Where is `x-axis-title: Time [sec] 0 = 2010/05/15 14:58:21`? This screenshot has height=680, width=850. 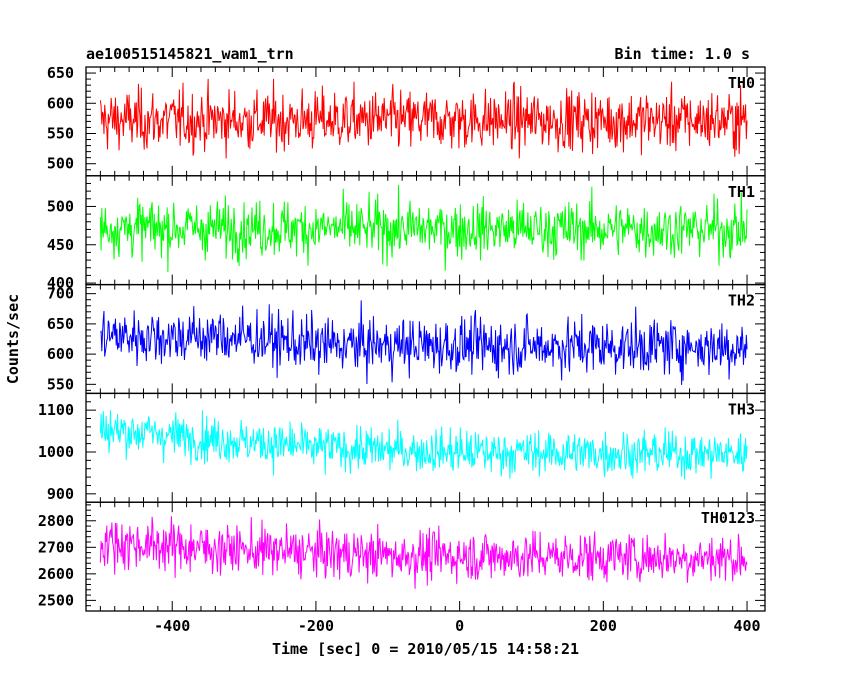
x-axis-title: Time [sec] 0 = 2010/05/15 14:58:21 is located at coordinates (425, 649).